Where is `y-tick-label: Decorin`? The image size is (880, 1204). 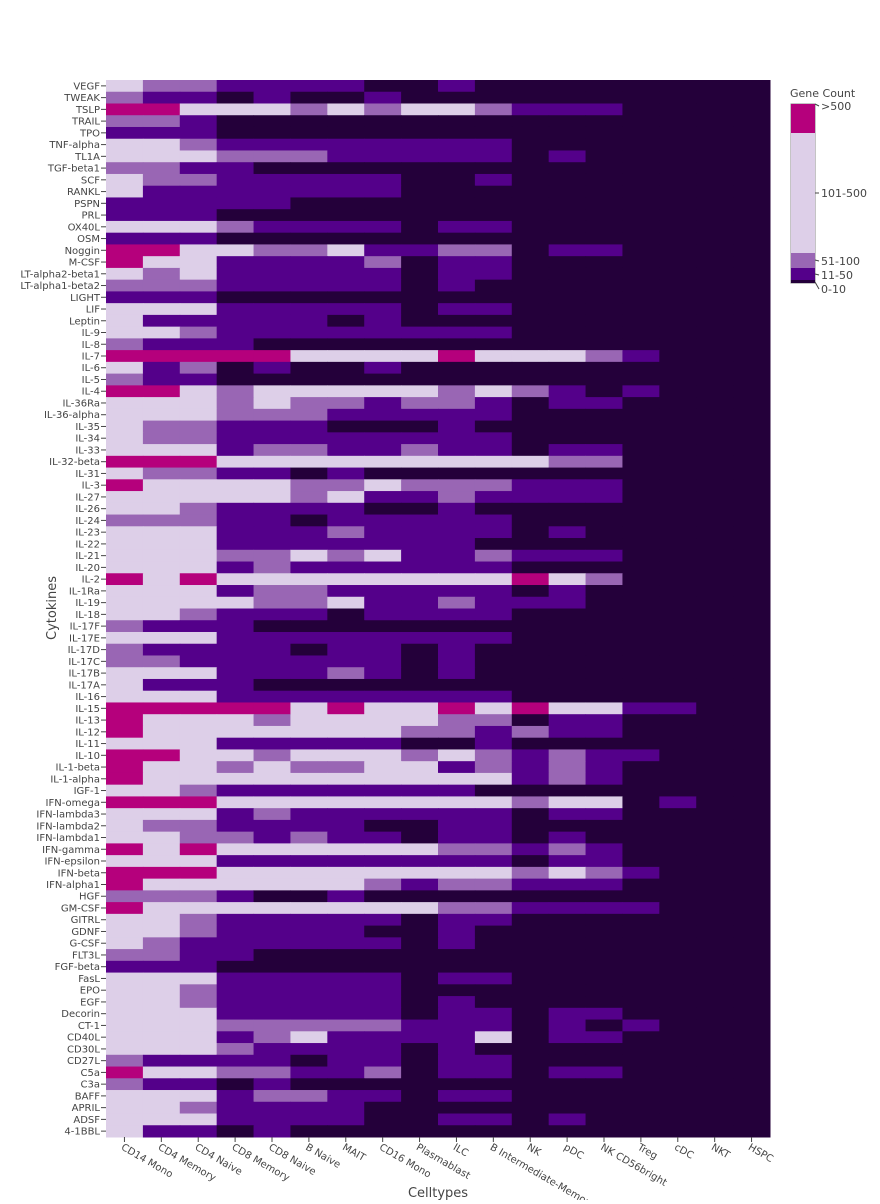
y-tick-label: Decorin is located at coordinates (80, 1014).